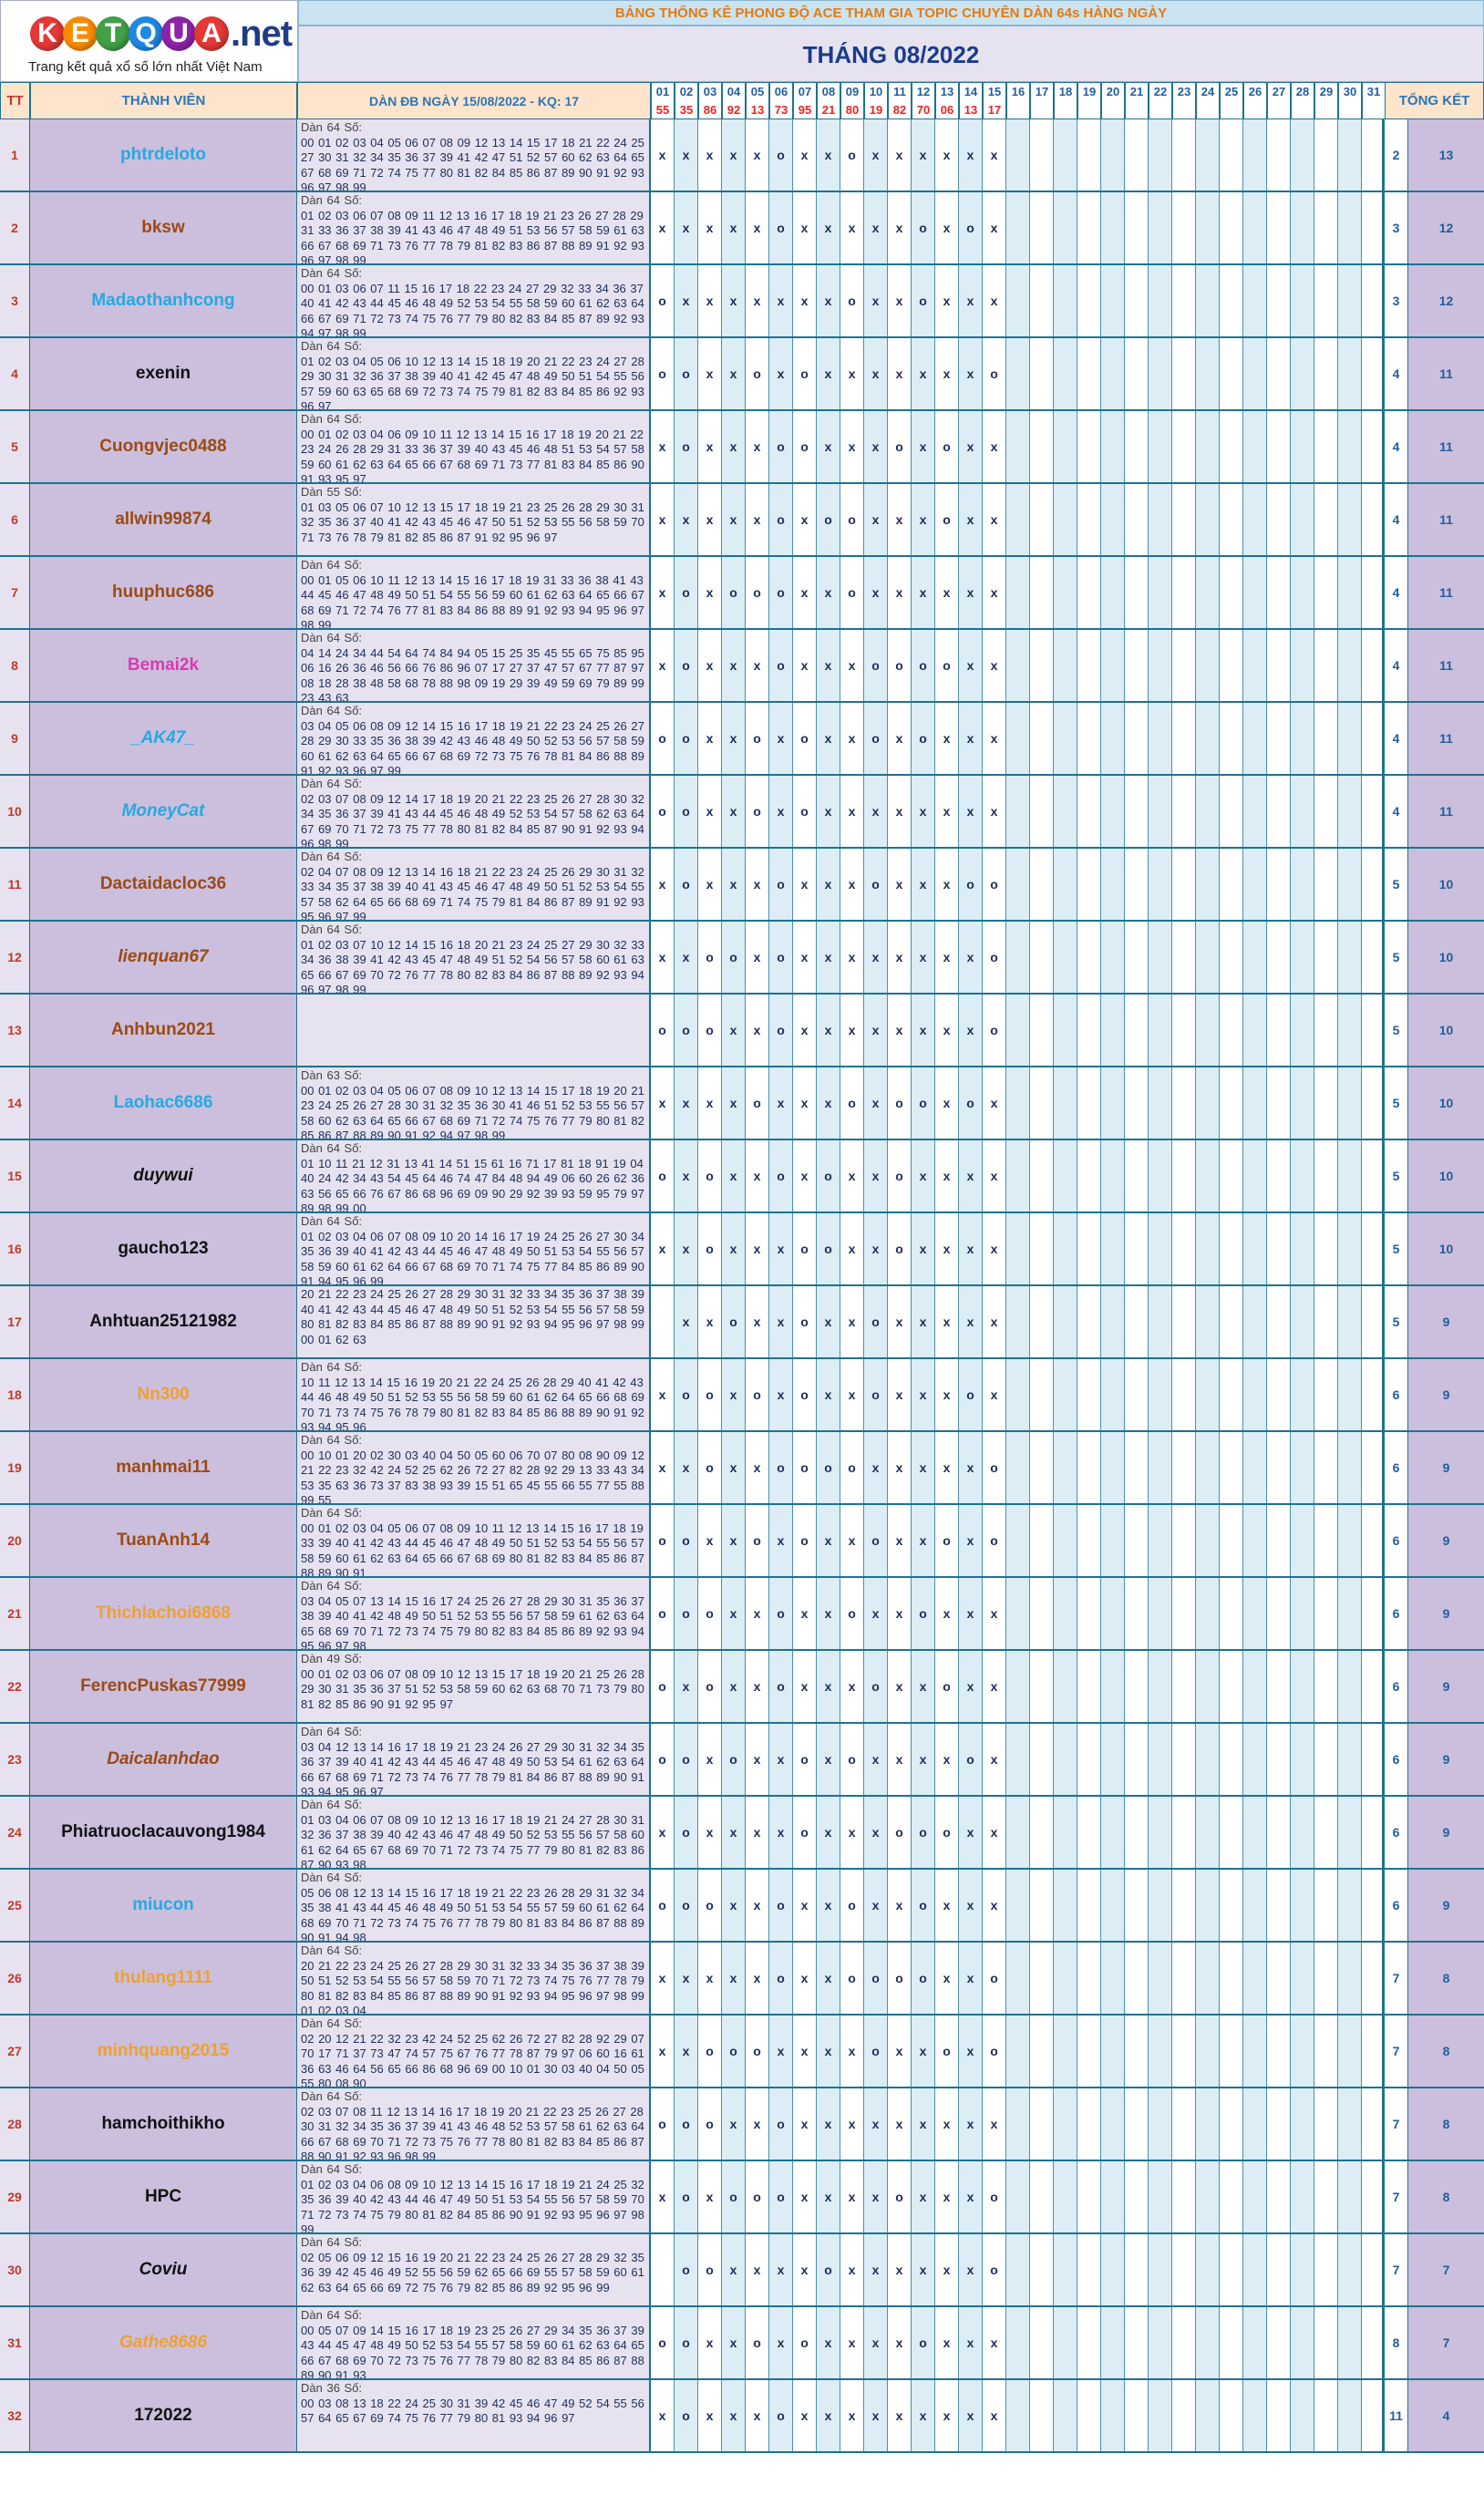  What do you see at coordinates (163, 300) in the screenshot?
I see `member-name: Madaothanhcong` at bounding box center [163, 300].